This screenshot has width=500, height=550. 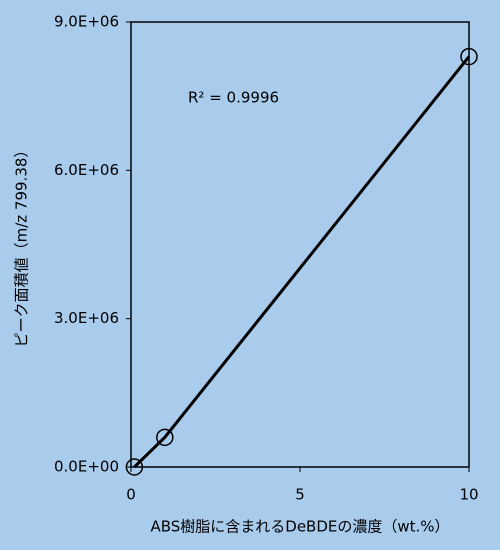 I want to click on x-tick-label: 5, so click(x=300, y=495).